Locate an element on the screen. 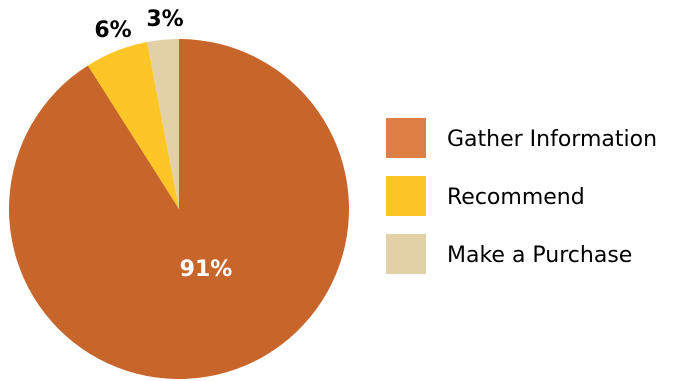 The image size is (681, 381). slice-labels: 91% 6% 3% is located at coordinates (163, 144).